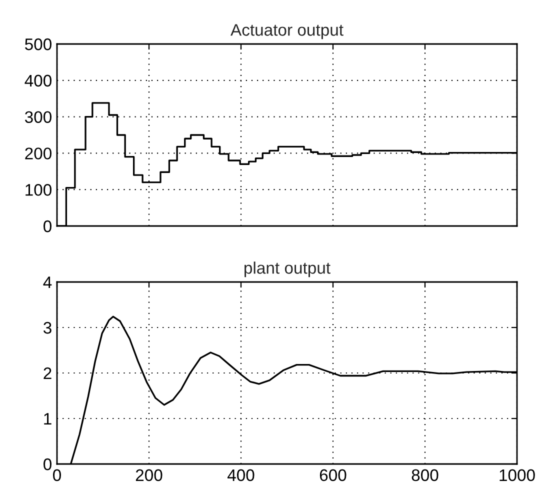  What do you see at coordinates (287, 270) in the screenshot?
I see `chart-title: plant output` at bounding box center [287, 270].